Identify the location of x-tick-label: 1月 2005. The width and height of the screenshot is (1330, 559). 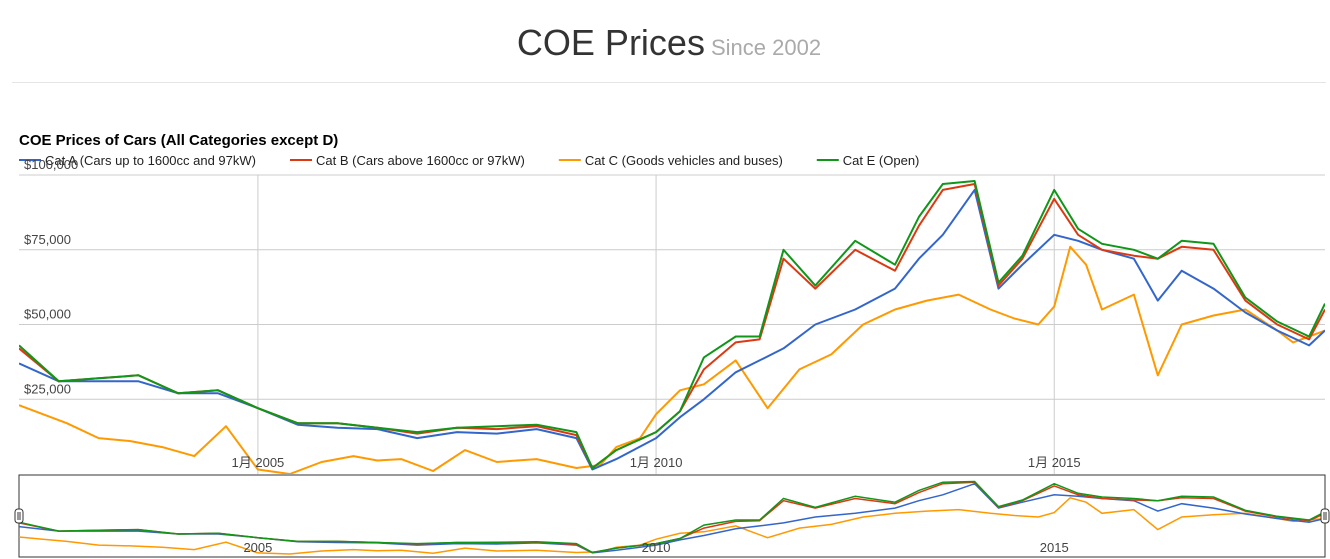
(258, 462).